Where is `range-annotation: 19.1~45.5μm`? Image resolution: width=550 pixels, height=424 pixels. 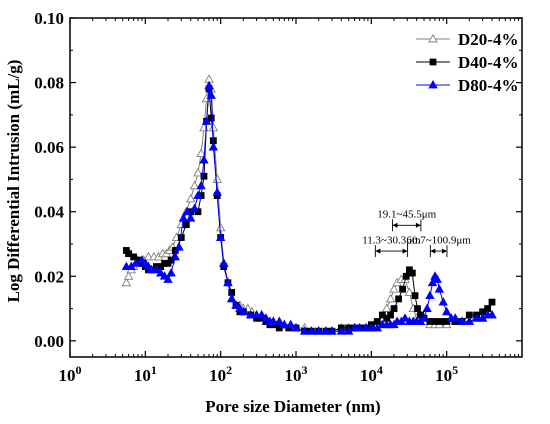
range-annotation: 19.1~45.5μm is located at coordinates (407, 220).